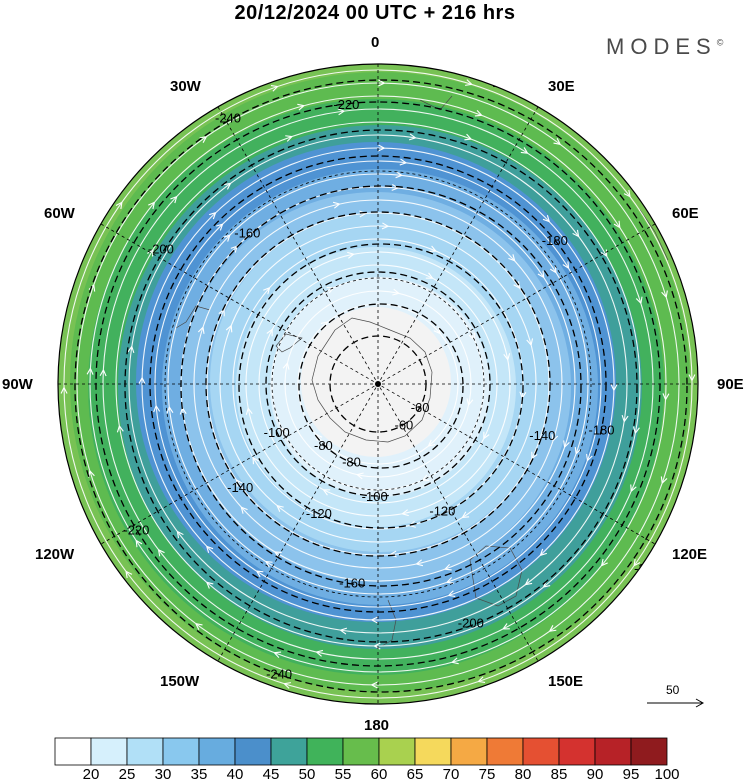 The width and height of the screenshot is (750, 783). Describe the element at coordinates (351, 462) in the screenshot. I see `contour-label: -80` at that location.